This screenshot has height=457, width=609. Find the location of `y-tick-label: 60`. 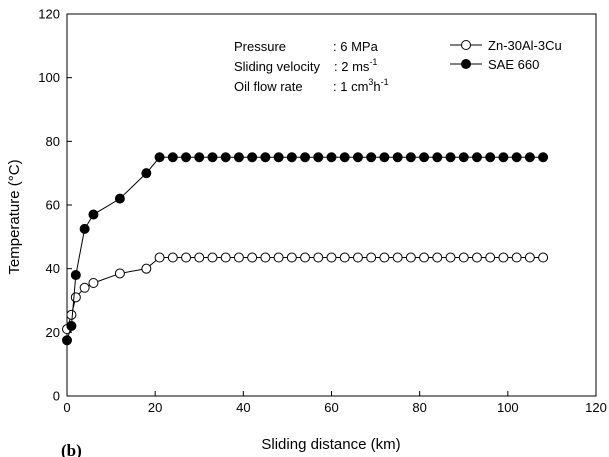

y-tick-label: 60 is located at coordinates (53, 205).